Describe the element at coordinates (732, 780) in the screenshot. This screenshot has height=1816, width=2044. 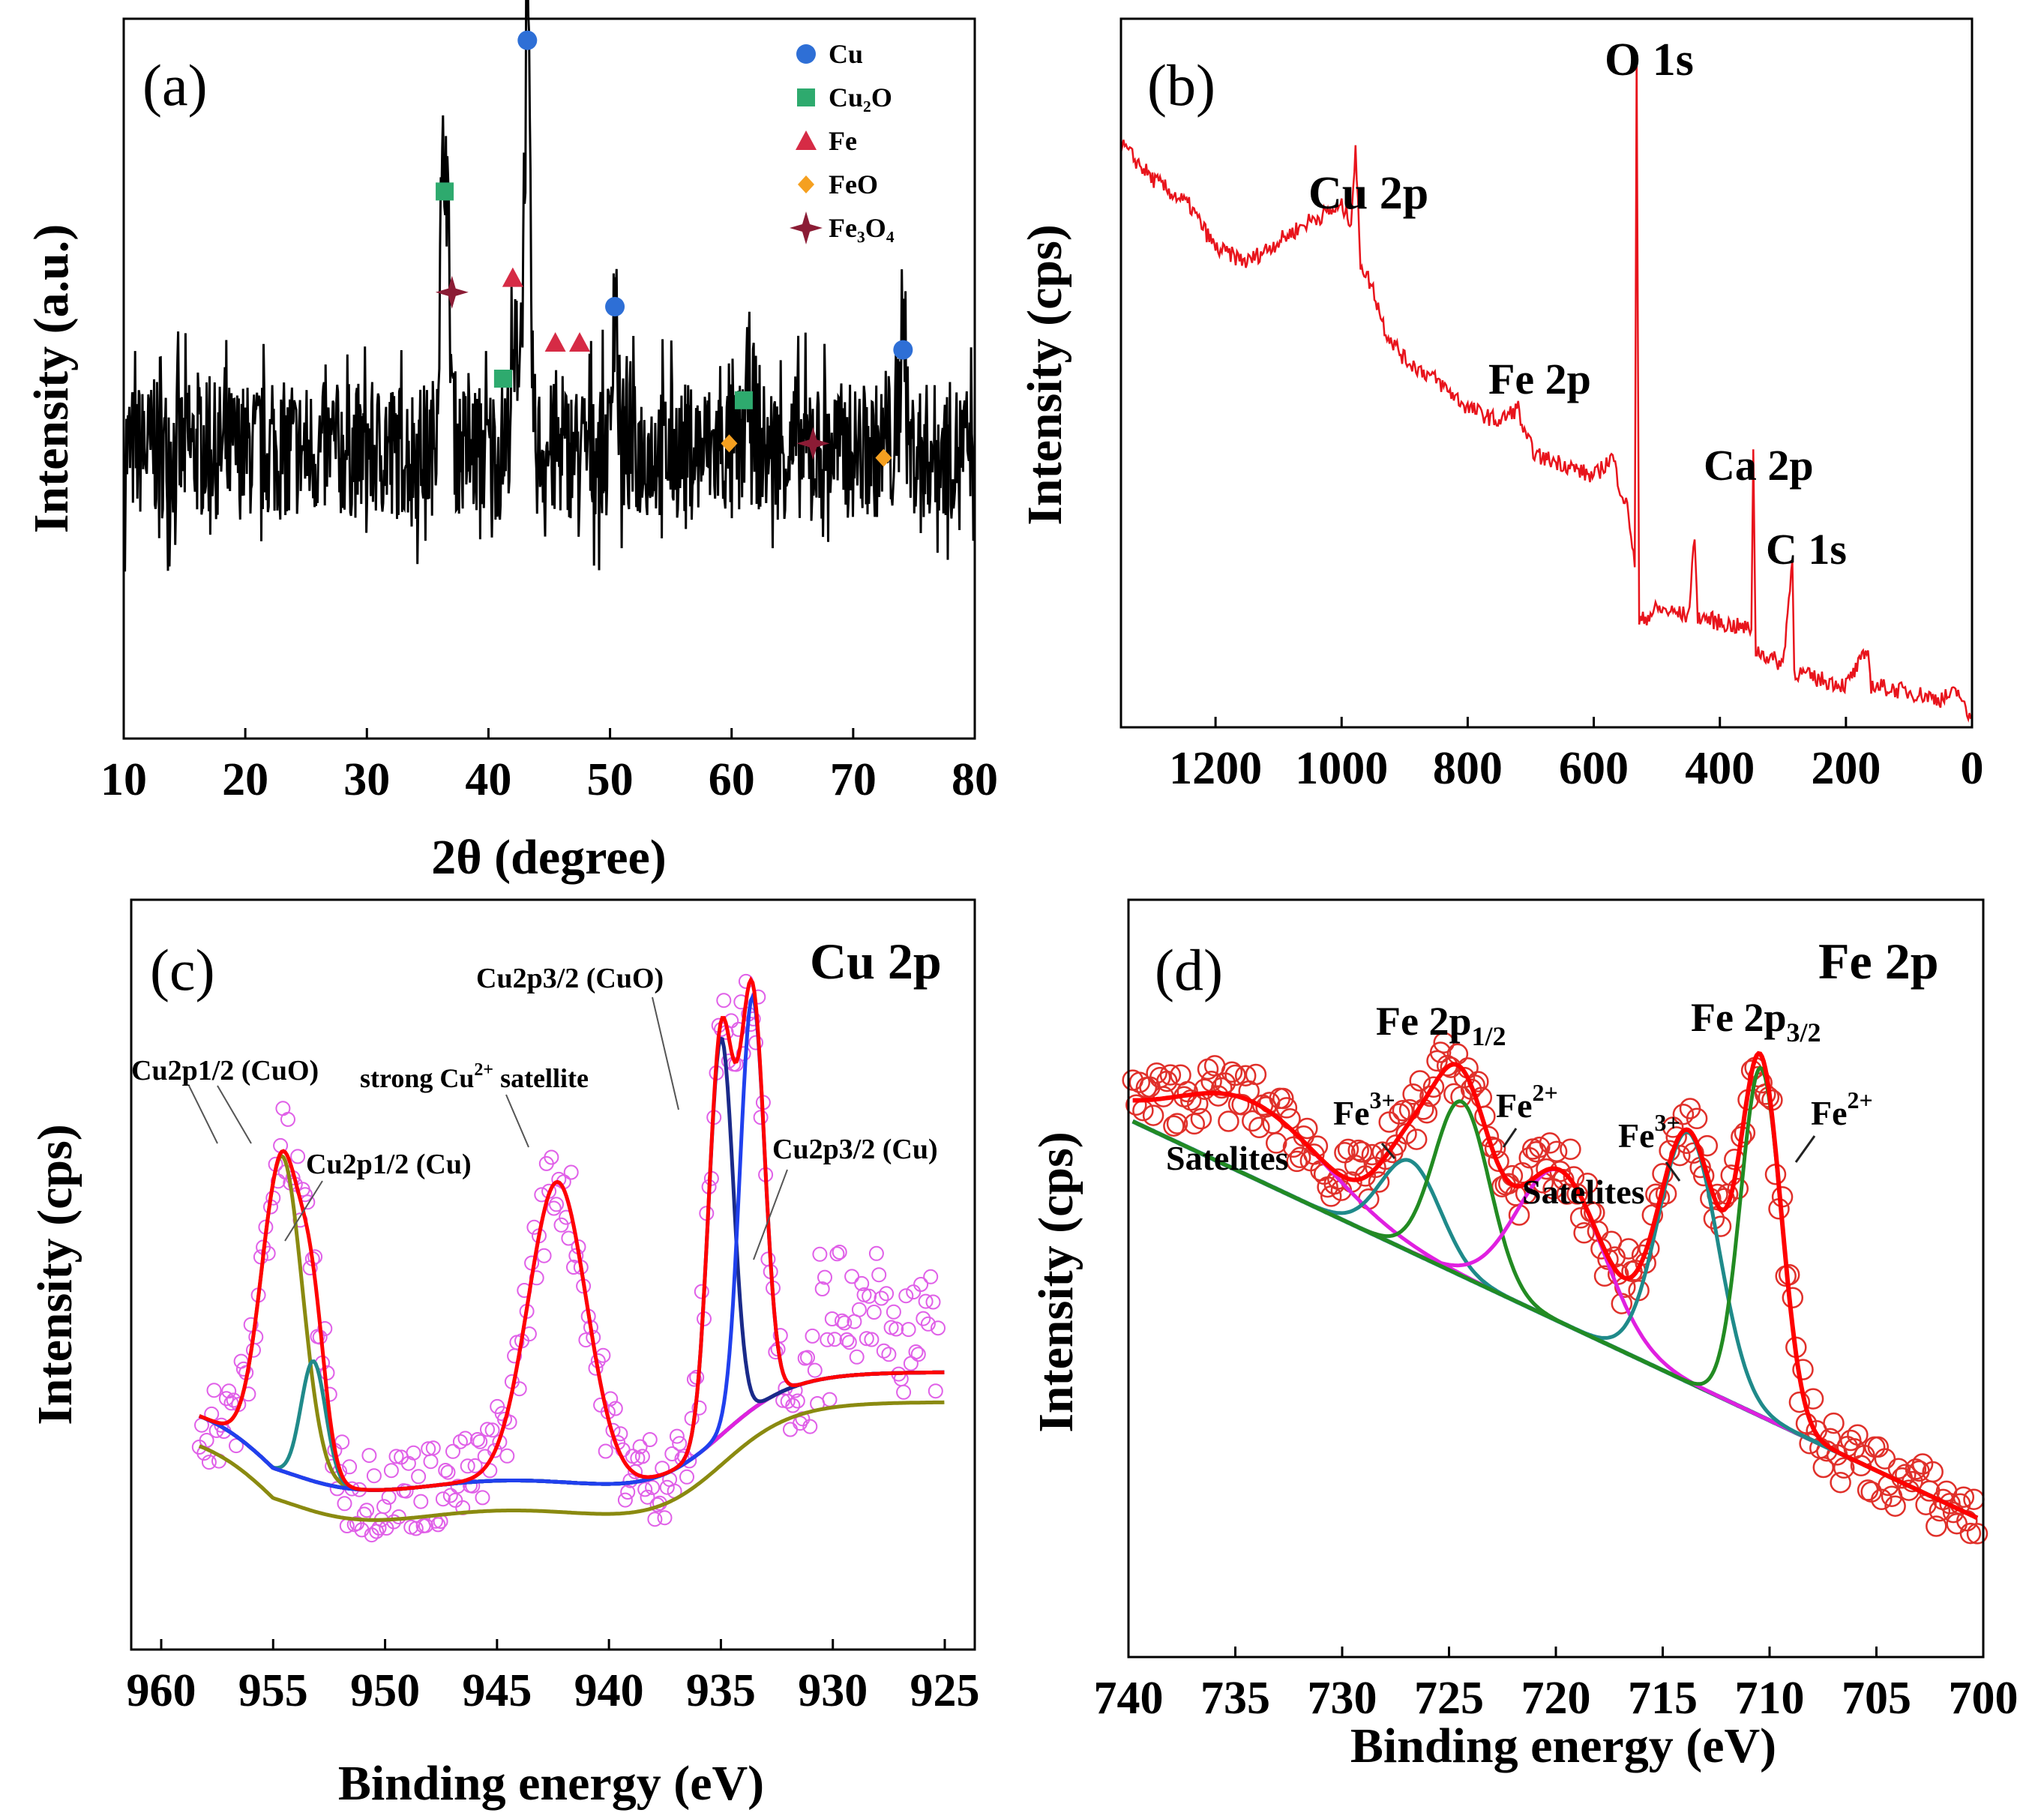
I see `a-tick-label-5: 60` at that location.